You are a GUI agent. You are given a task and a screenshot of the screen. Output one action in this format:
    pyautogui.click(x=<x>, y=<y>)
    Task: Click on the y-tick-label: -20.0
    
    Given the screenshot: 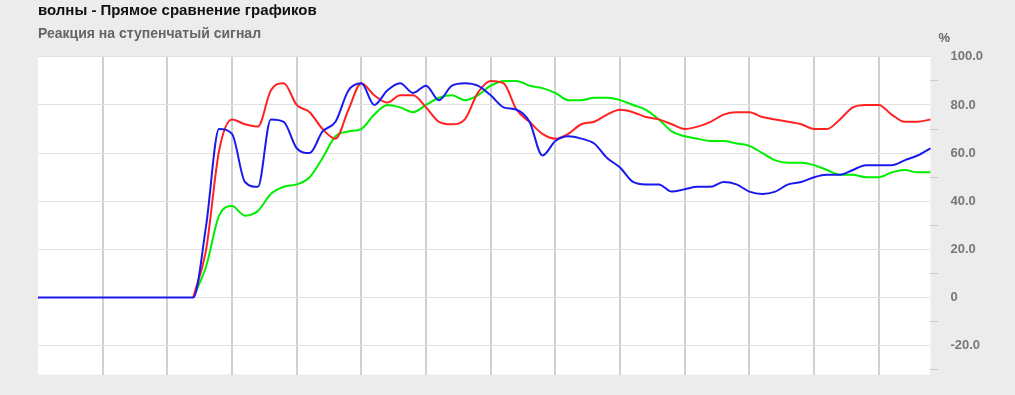 What is the action you would take?
    pyautogui.click(x=965, y=345)
    